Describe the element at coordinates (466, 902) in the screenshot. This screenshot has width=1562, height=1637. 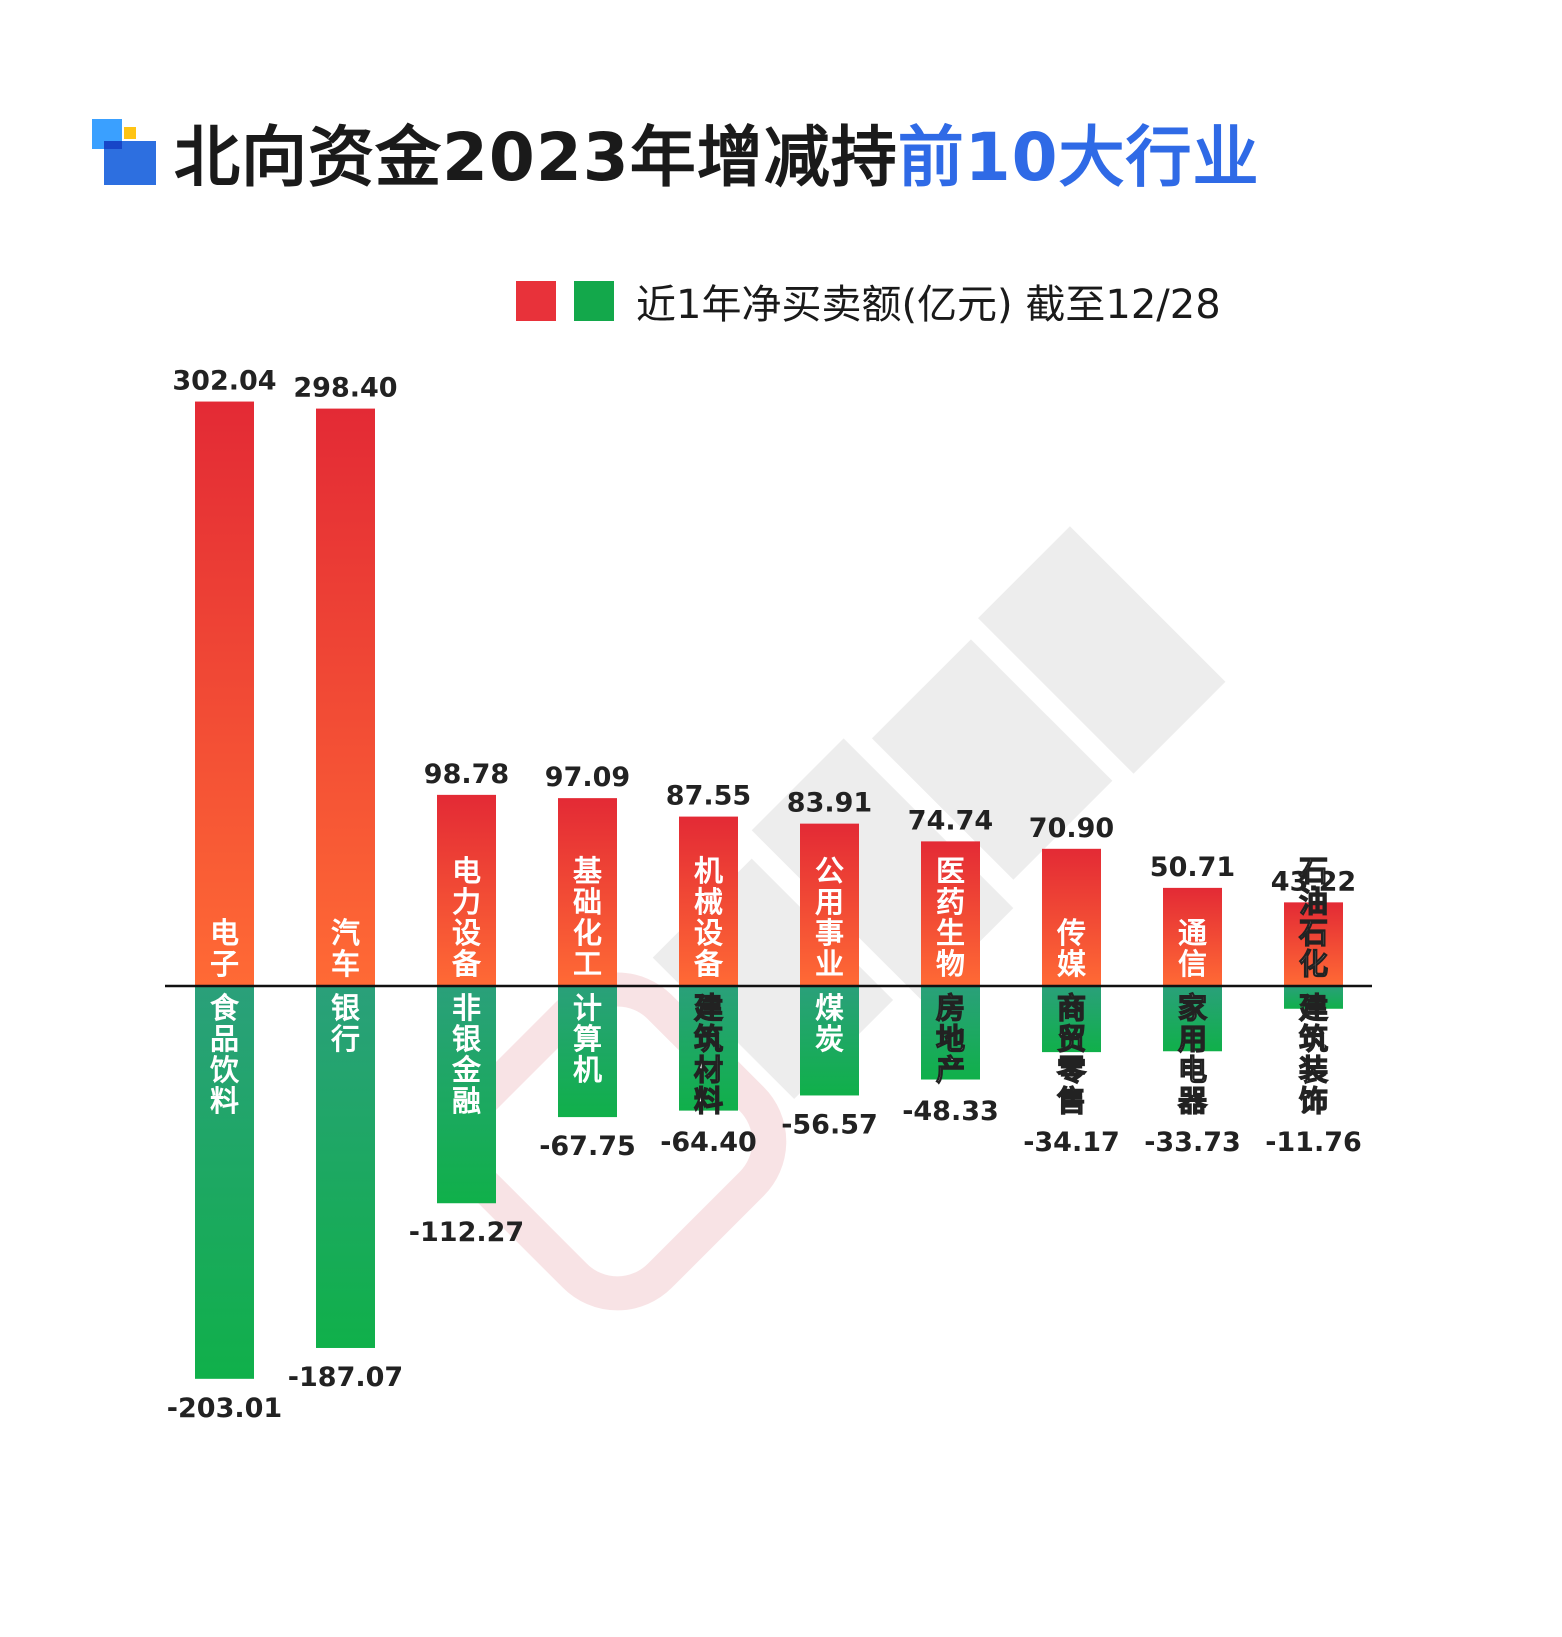
I see `category-label-char: 力` at that location.